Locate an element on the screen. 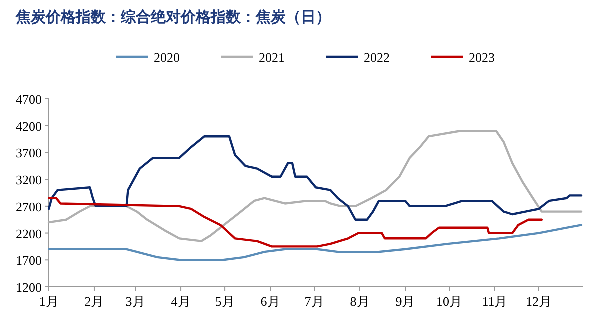  xtick: 9月 is located at coordinates (406, 301).